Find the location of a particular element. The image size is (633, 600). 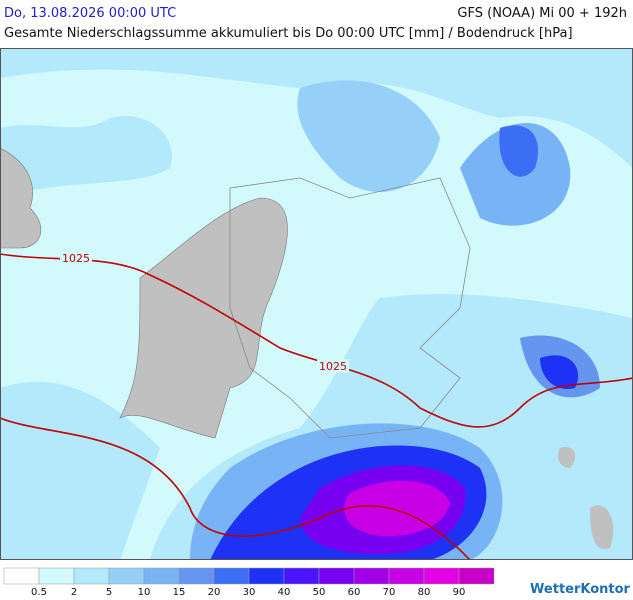

legend-tick-label: 90 is located at coordinates (459, 592).